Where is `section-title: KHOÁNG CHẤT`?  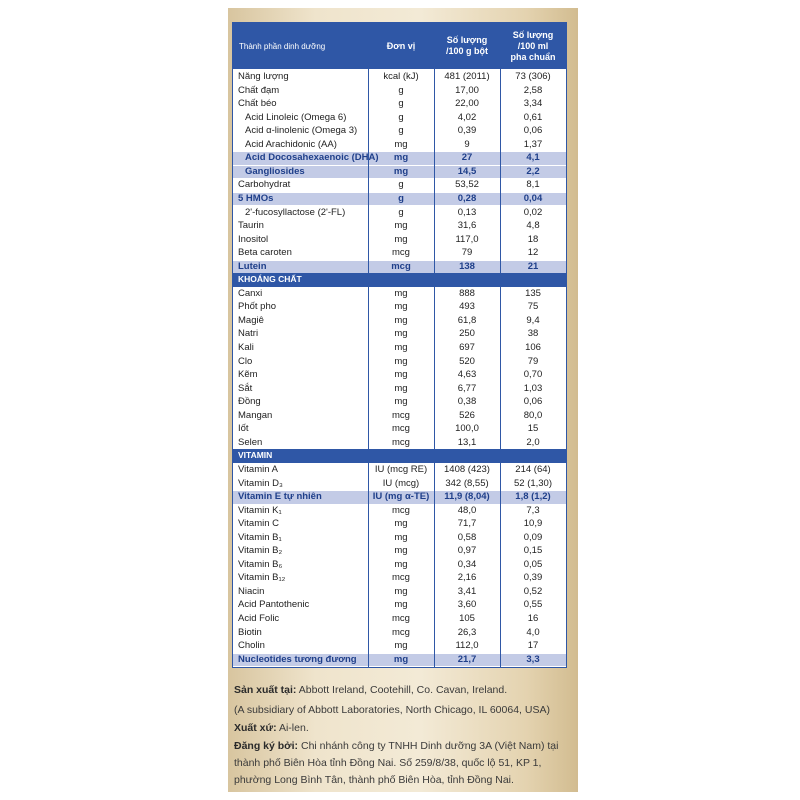
section-title: KHOÁNG CHẤT is located at coordinates (270, 279).